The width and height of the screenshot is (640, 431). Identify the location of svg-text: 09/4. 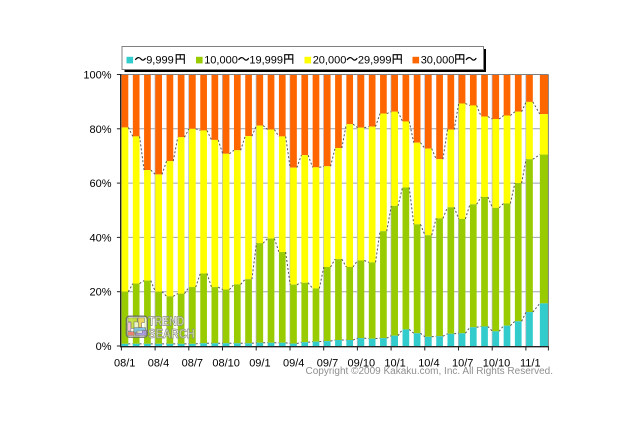
(293, 364).